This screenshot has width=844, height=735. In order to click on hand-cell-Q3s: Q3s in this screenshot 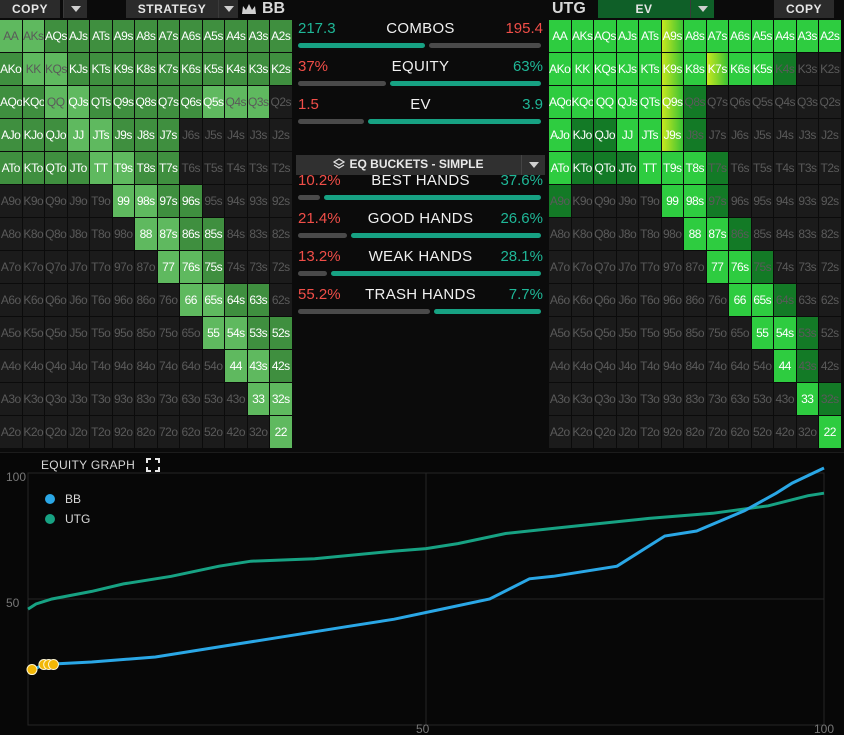, I will do `click(807, 102)`.